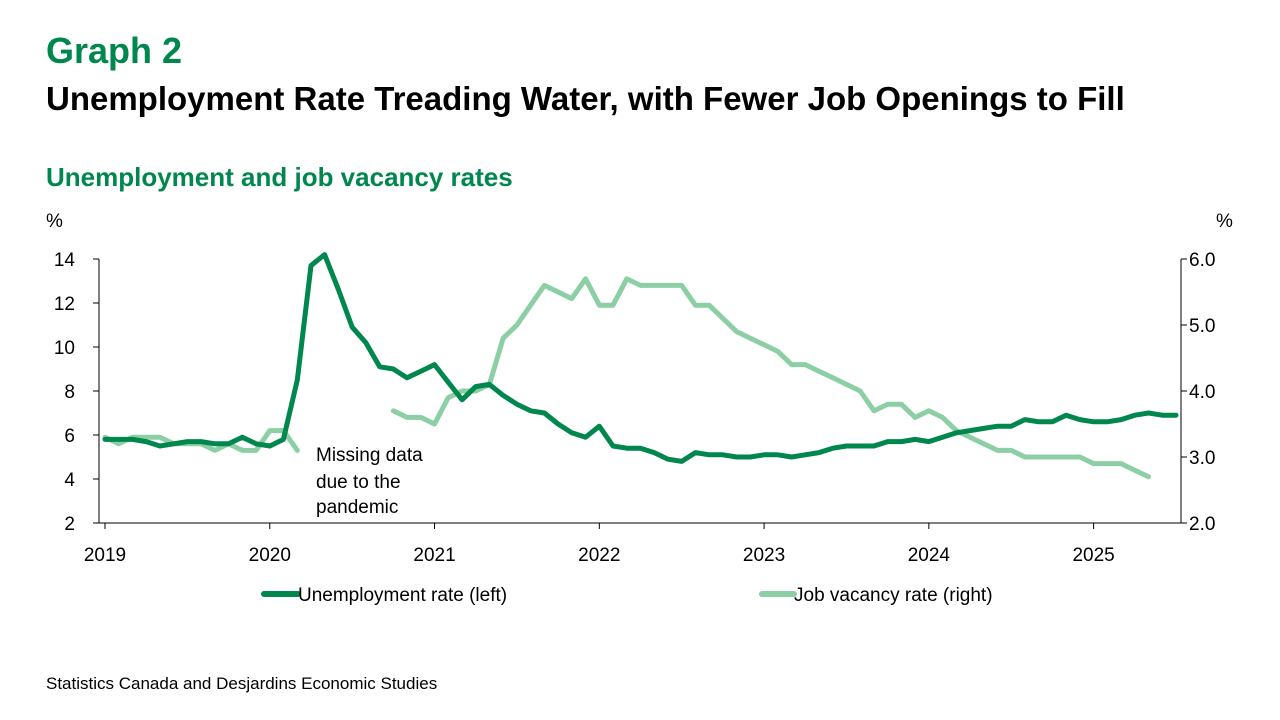 This screenshot has height=720, width=1280. I want to click on legend-label-unemployment: Unemployment rate (left), so click(402, 595).